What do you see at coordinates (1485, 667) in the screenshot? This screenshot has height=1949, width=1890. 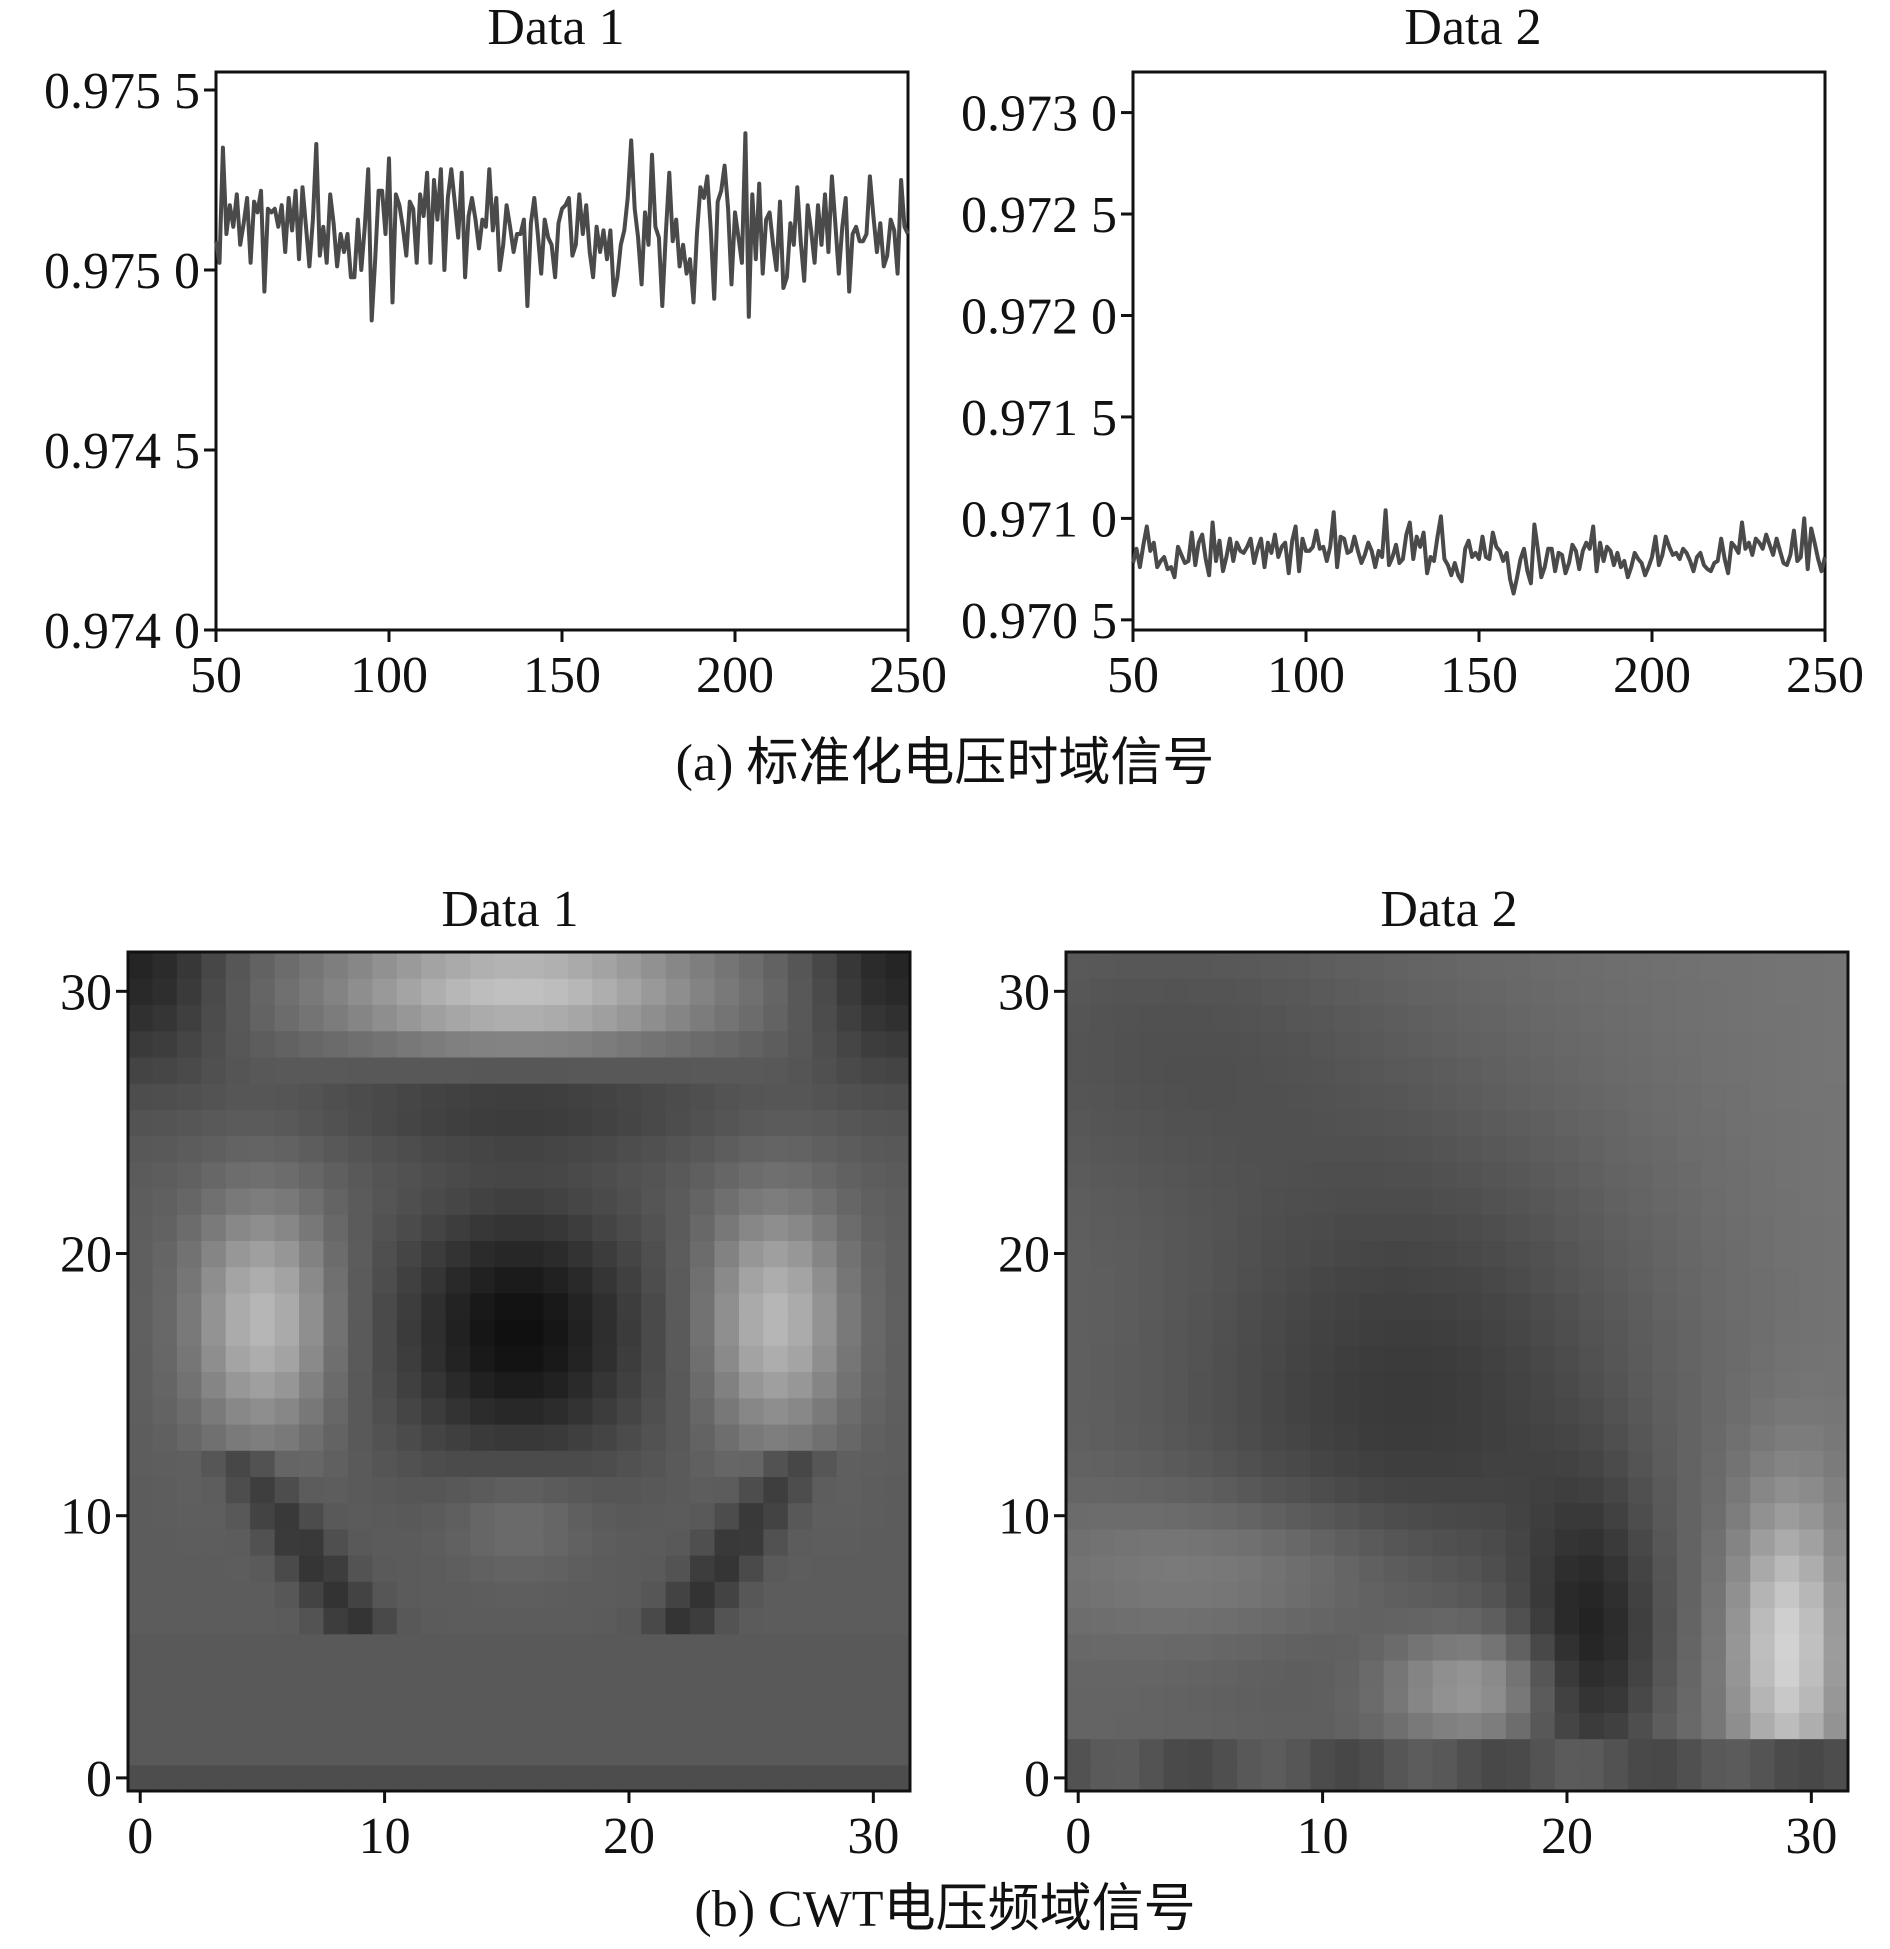 I see `chart-a-data2-xticks: 50 100 150 200 250` at bounding box center [1485, 667].